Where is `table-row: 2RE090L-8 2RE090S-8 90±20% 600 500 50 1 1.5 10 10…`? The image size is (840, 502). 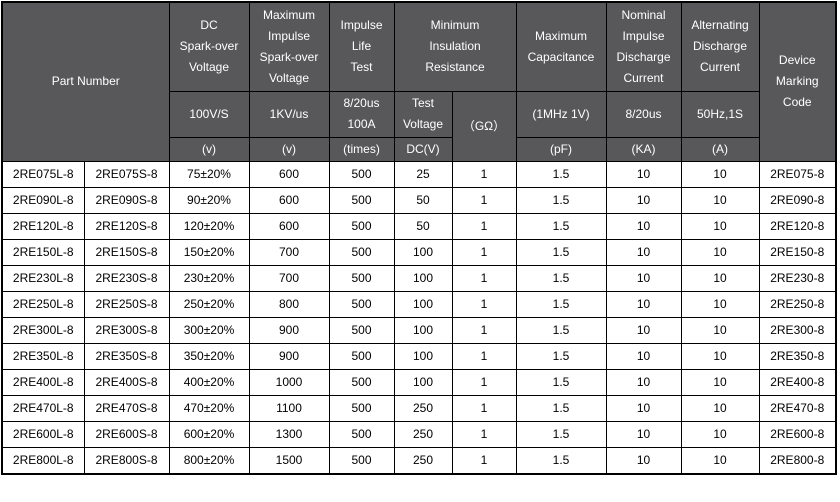
table-row: 2RE090L-8 2RE090S-8 90±20% 600 500 50 1 1.5 10 10… is located at coordinates (419, 200).